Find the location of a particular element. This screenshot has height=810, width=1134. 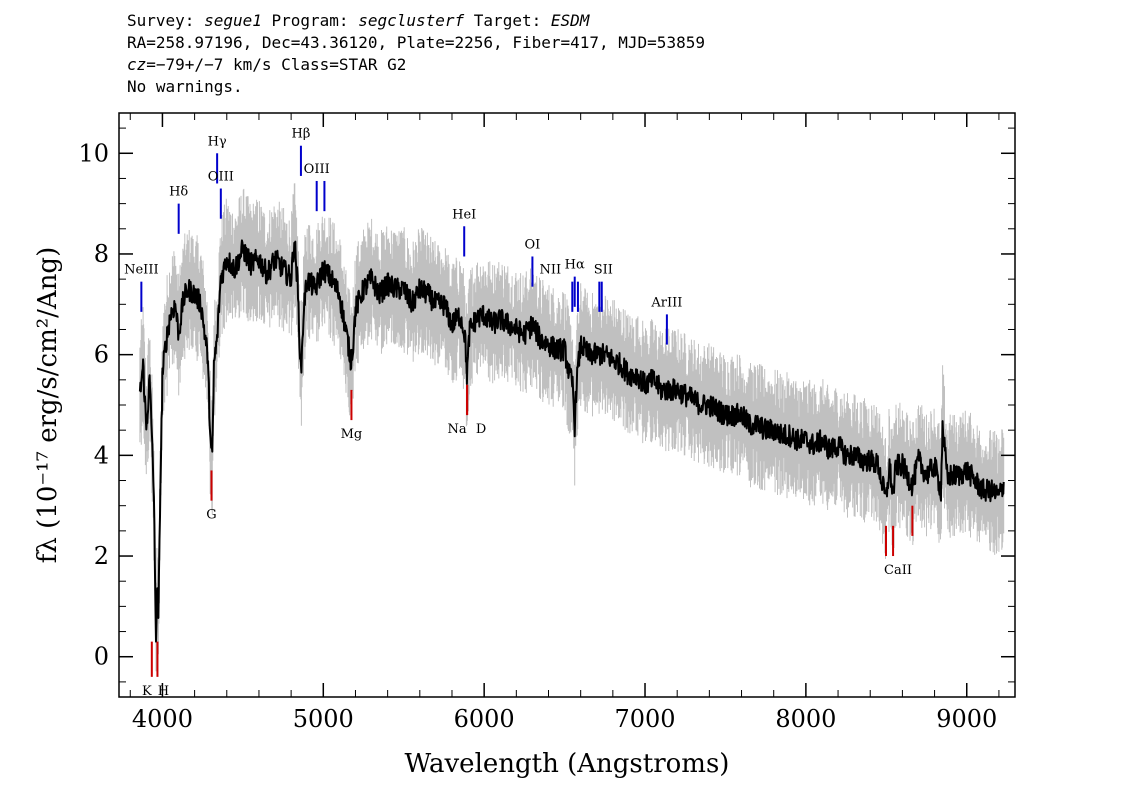

cz-value: =−79+/−7 km/s Class=STAR G2 is located at coordinates (276, 64).